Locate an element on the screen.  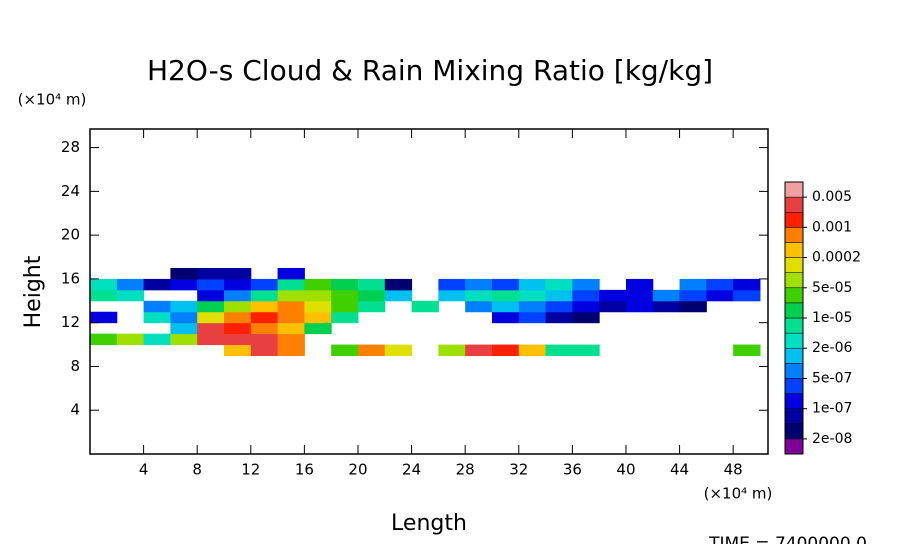
y-tick-label: 24 is located at coordinates (70, 191).